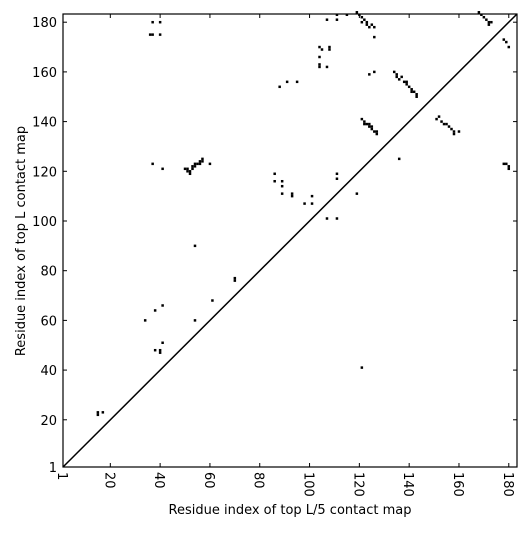  What do you see at coordinates (44, 123) in the screenshot?
I see `y-tick-label: 140` at bounding box center [44, 123].